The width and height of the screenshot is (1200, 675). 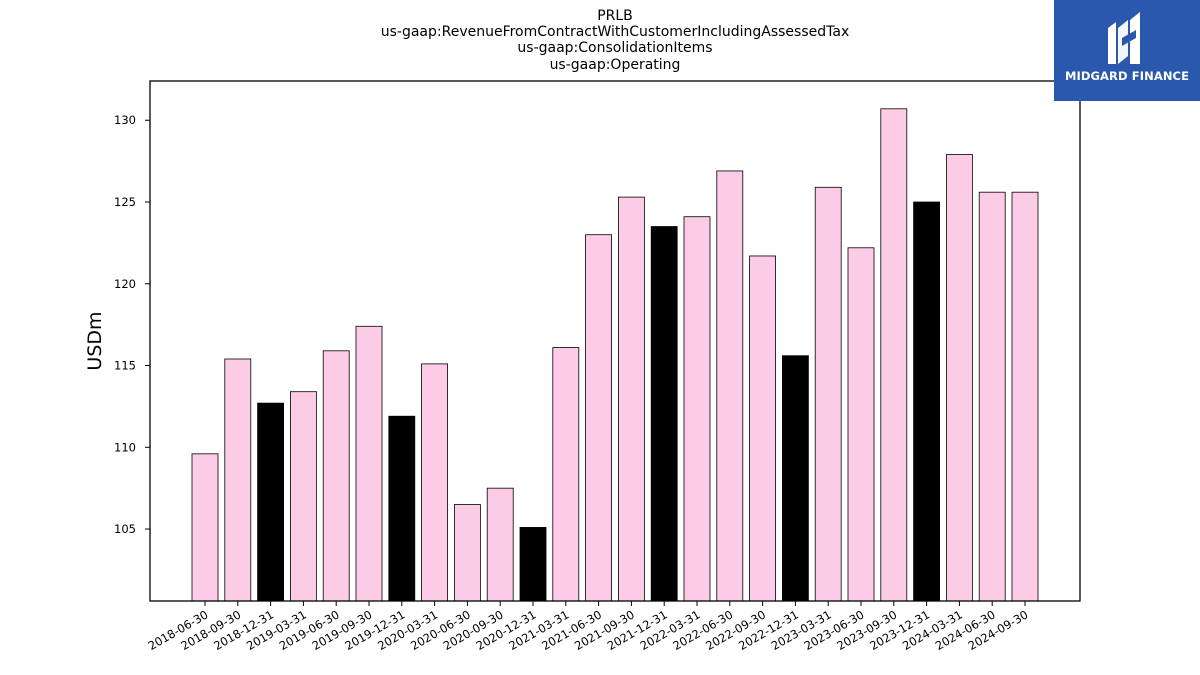 I want to click on brand-logo: MIDGARD FINANCE, so click(x=1127, y=50).